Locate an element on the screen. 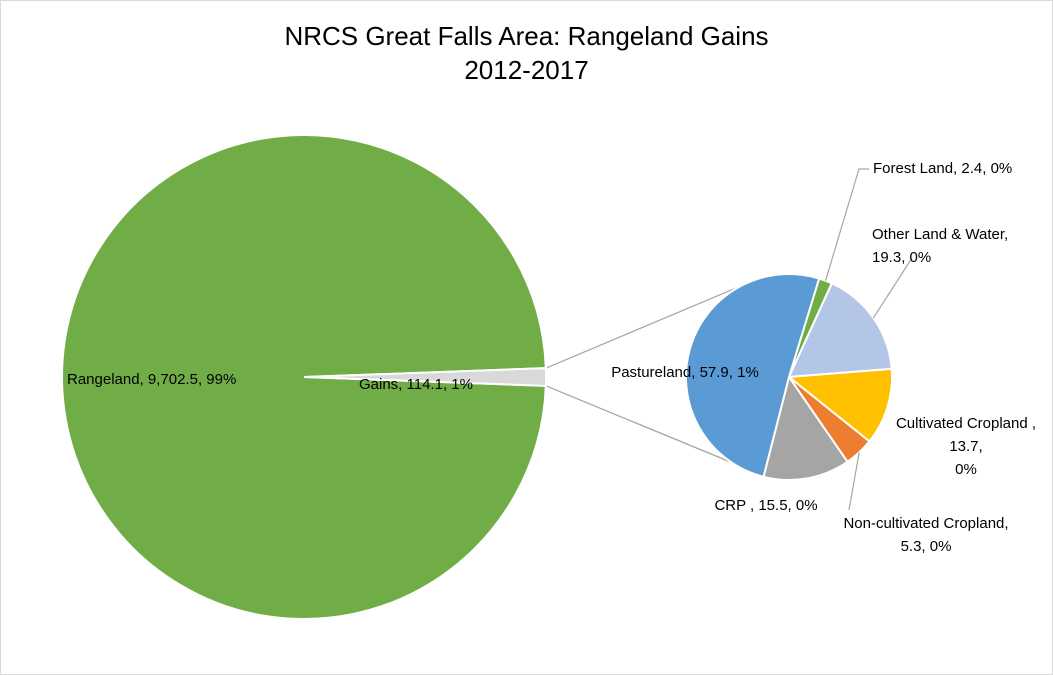  pie-slice-other-land-and-water is located at coordinates (840, 330).